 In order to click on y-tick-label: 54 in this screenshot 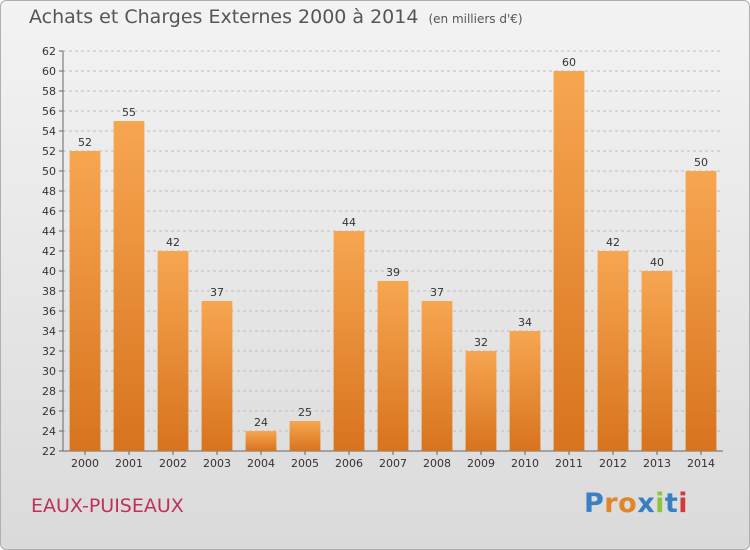, I will do `click(49, 131)`.